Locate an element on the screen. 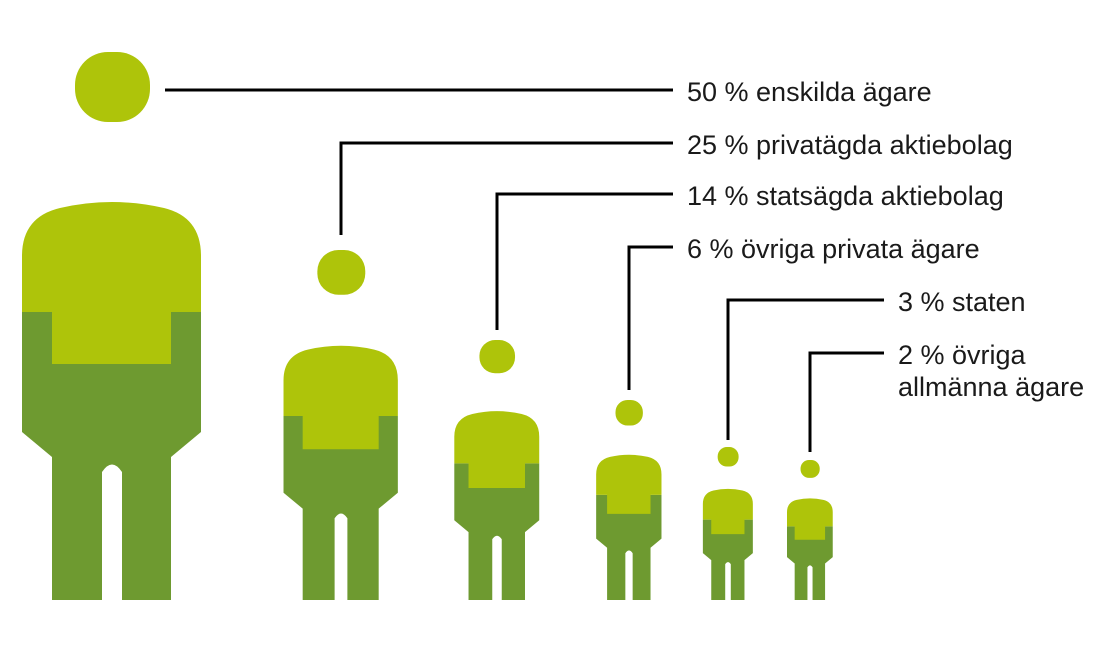 The image size is (1117, 662). data-label: 3 % staten is located at coordinates (962, 302).